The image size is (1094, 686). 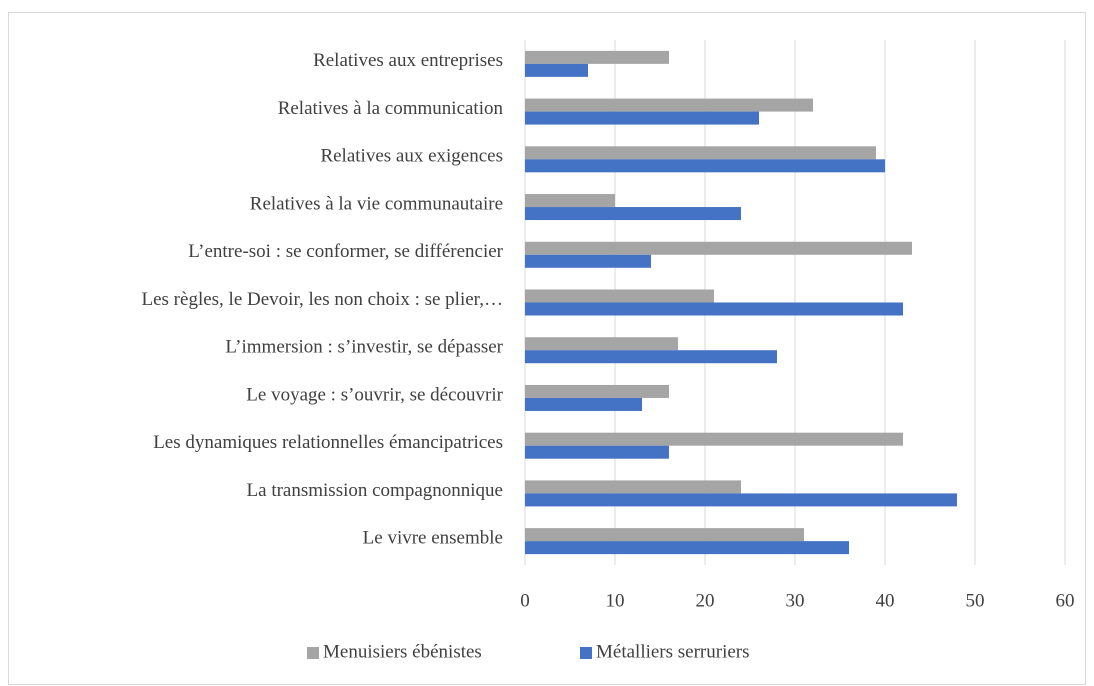 I want to click on y-tick-label: Relatives à la vie communautaire, so click(x=376, y=203).